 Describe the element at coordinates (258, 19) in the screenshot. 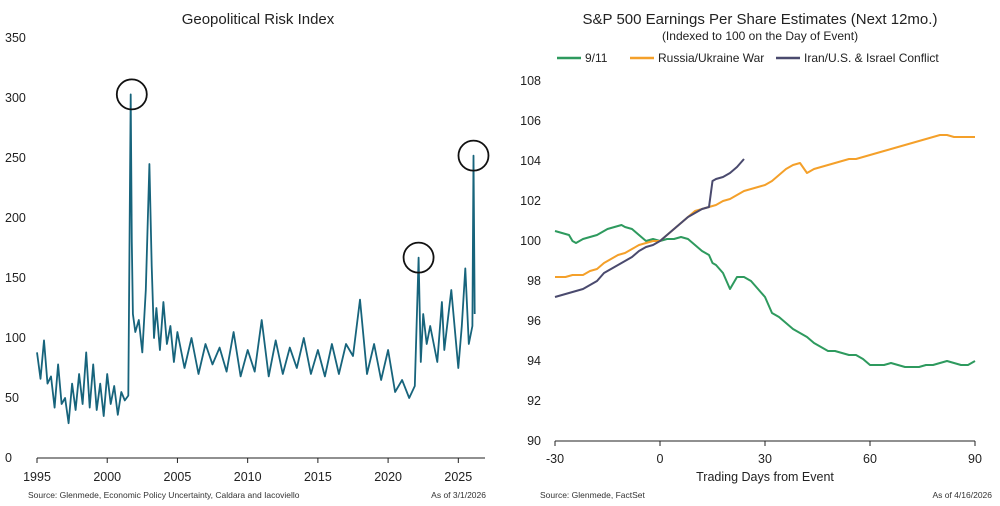

I see `gpr-chart-title: Geopolitical Risk Index` at that location.